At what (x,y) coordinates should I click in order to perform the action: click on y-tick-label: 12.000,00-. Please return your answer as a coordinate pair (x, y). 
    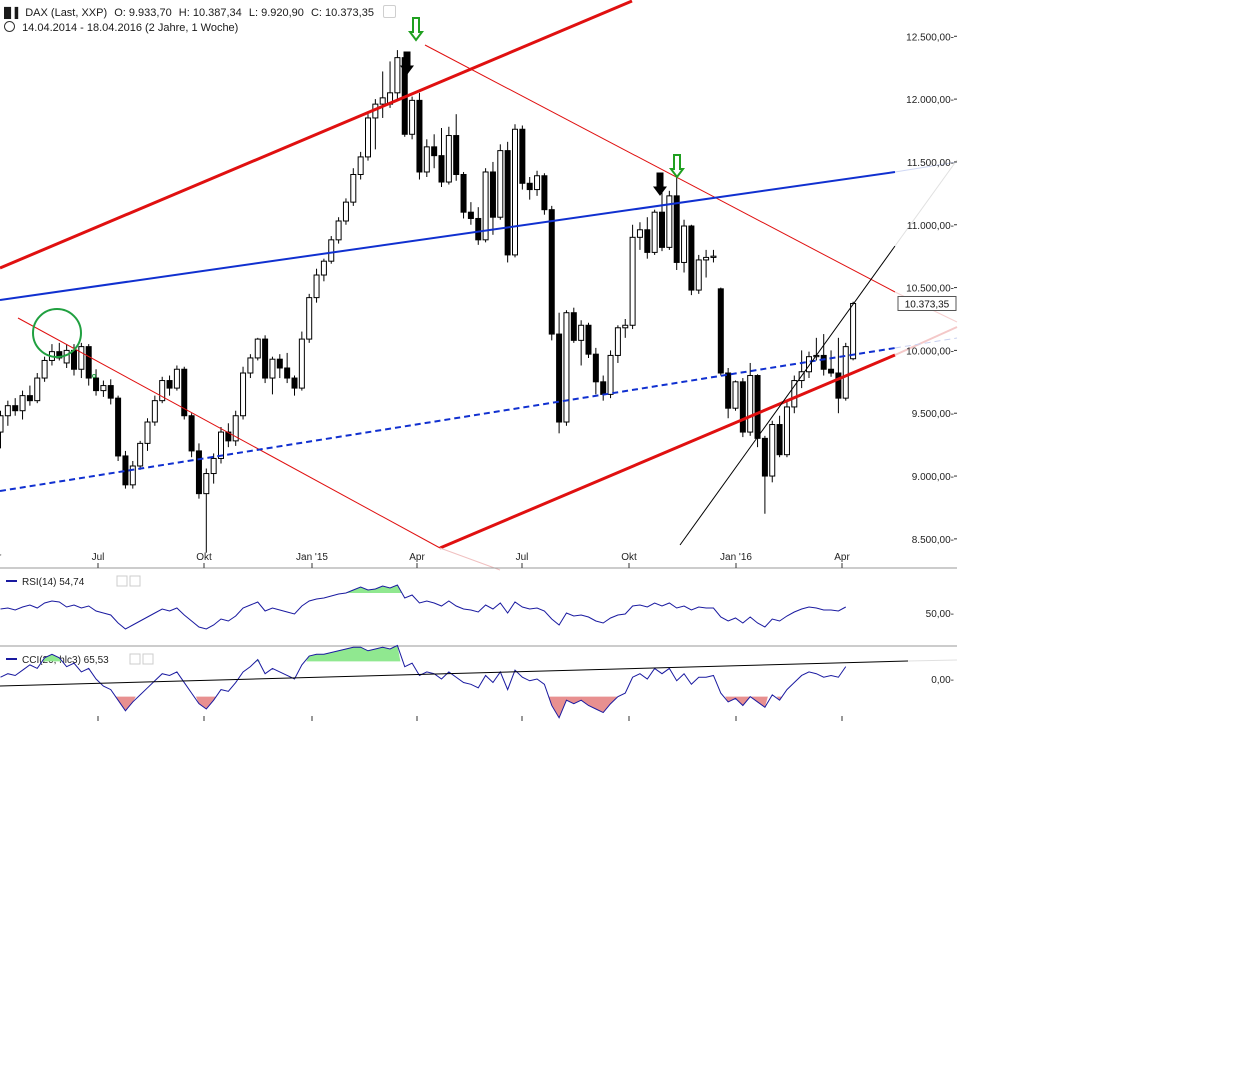
    Looking at the image, I should click on (930, 100).